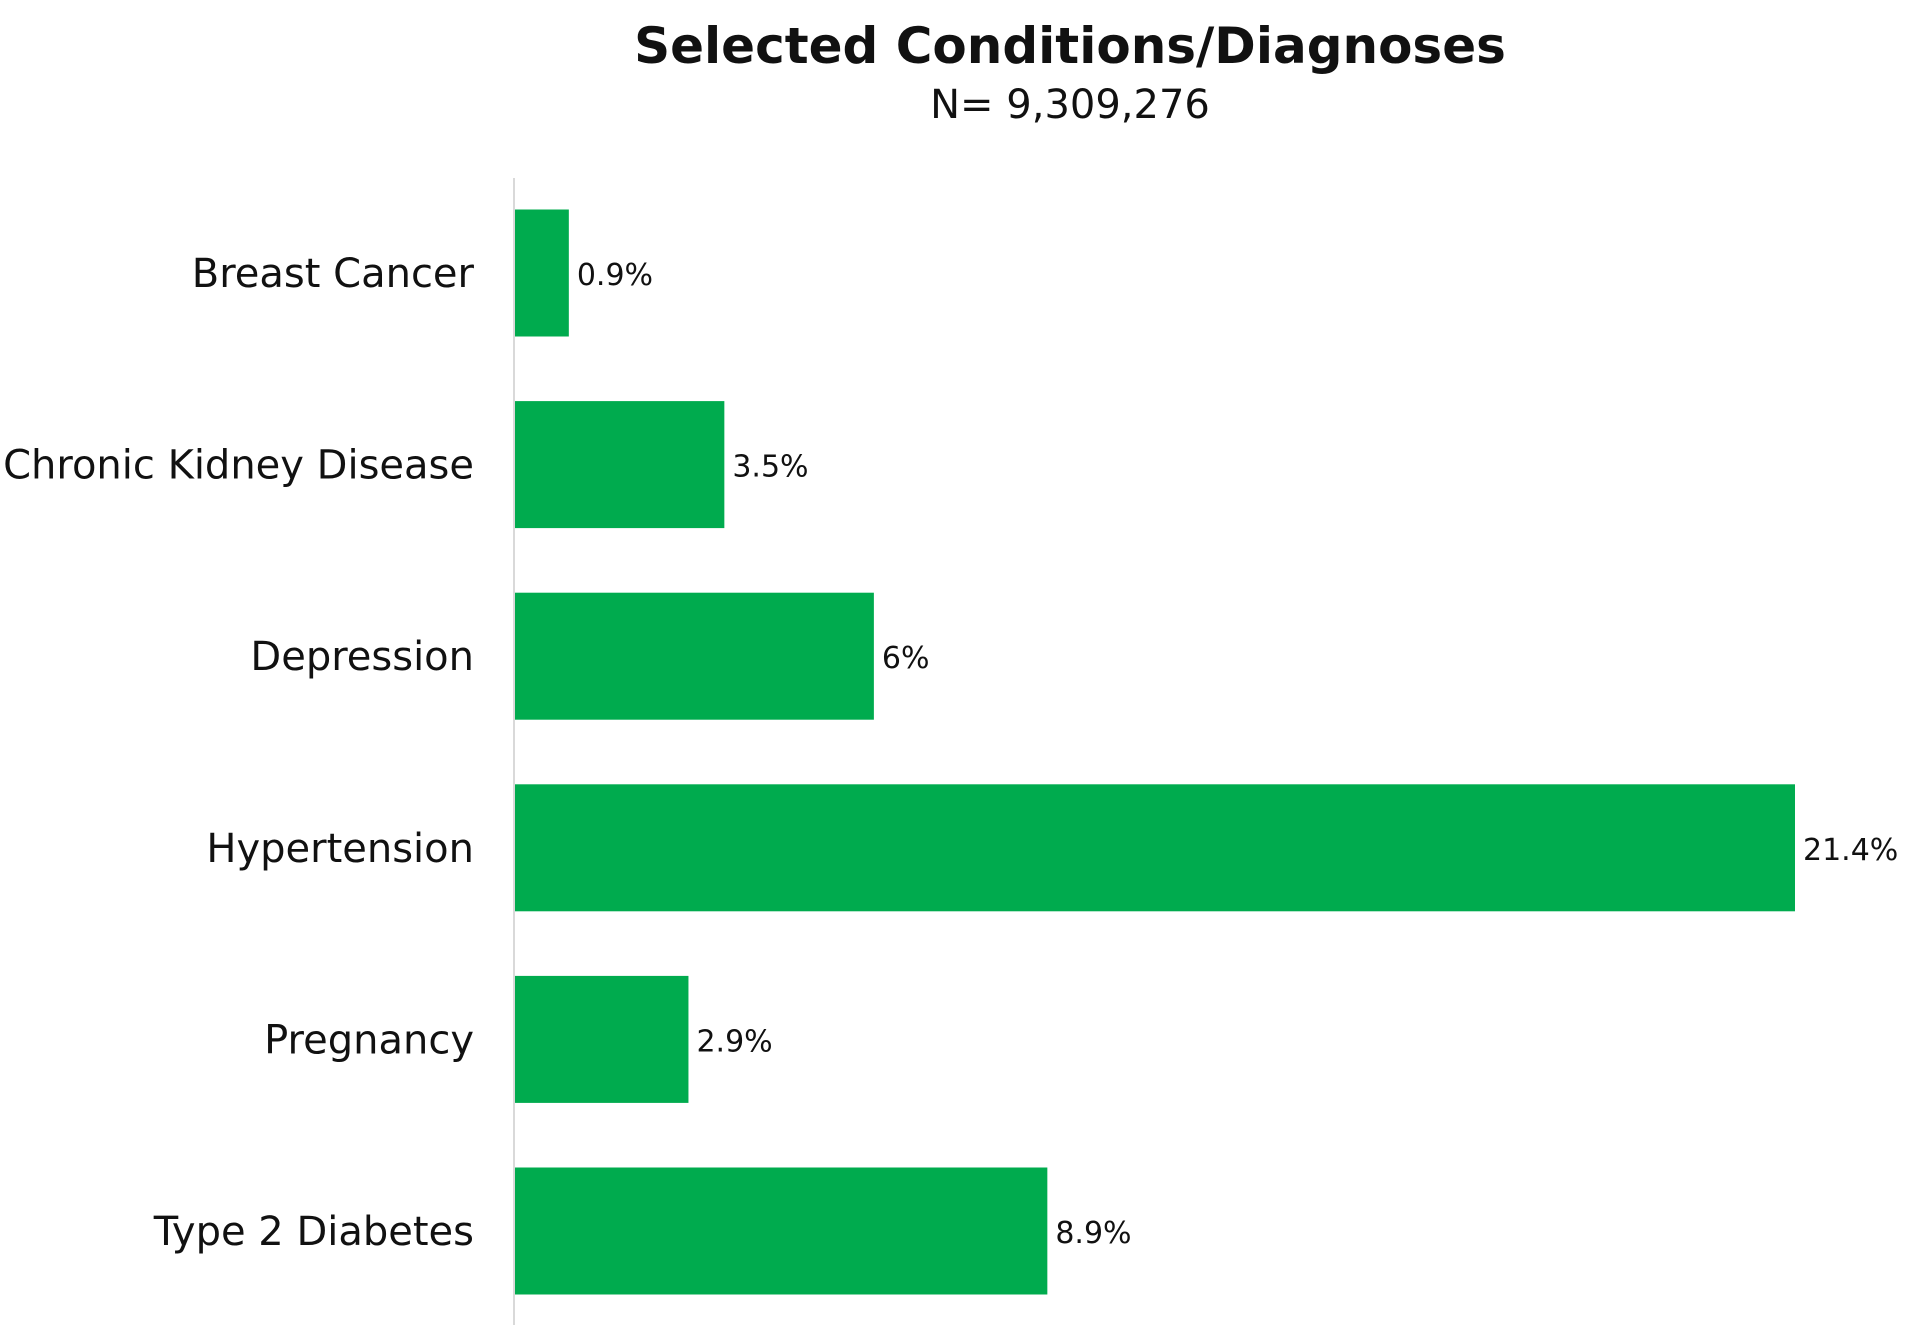  Describe the element at coordinates (238, 466) in the screenshot. I see `category-label-chronic-kidney-disease: Chronic Kidney Disease` at that location.